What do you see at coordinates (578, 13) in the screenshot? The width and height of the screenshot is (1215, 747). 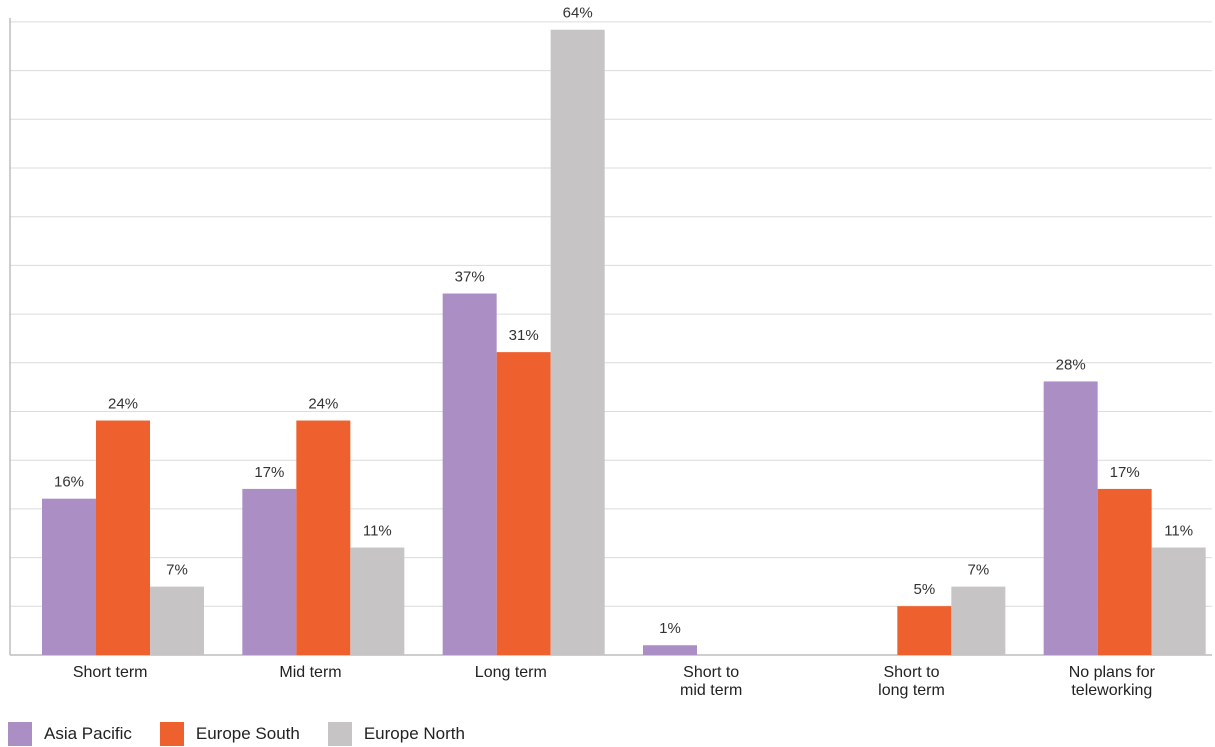 I see `data-label: 64%` at bounding box center [578, 13].